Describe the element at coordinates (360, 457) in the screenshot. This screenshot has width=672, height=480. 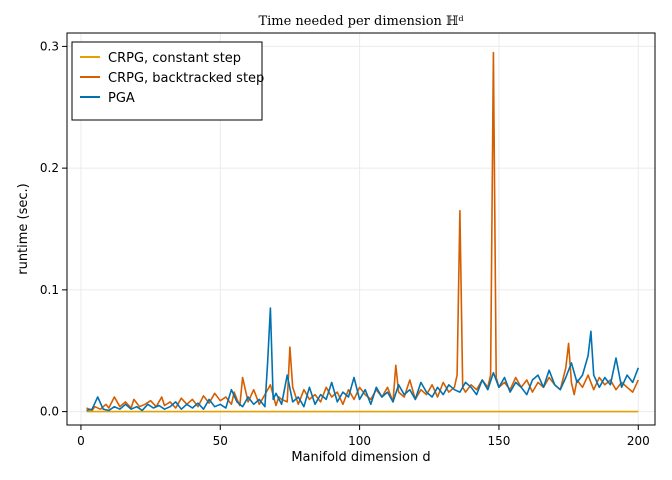
I see `x-axis-label: Manifold dimension d` at that location.